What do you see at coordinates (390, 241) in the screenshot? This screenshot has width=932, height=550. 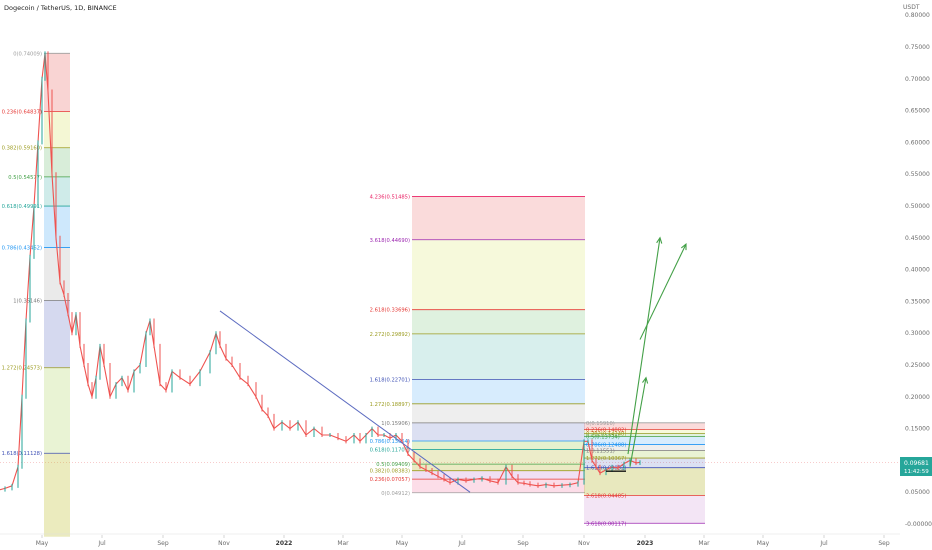 I see `fib-2-level-label: 3.618(0.44690)` at bounding box center [390, 241].